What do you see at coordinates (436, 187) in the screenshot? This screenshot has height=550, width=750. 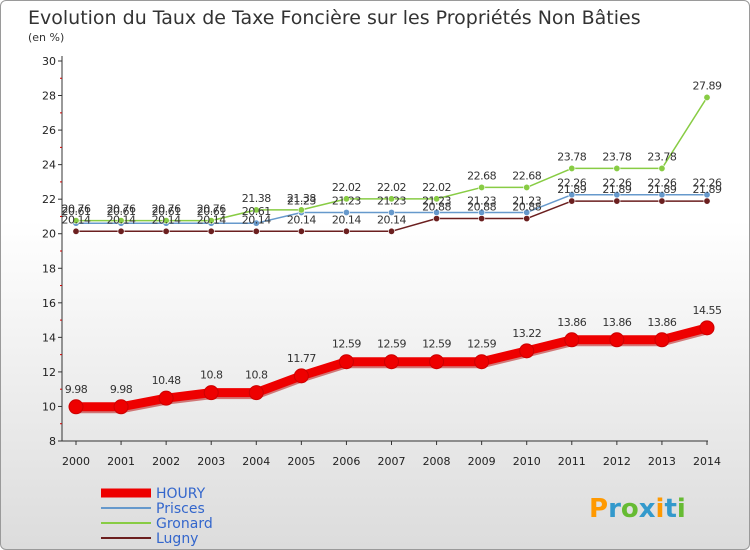 I see `data-label: 22.02` at bounding box center [436, 187].